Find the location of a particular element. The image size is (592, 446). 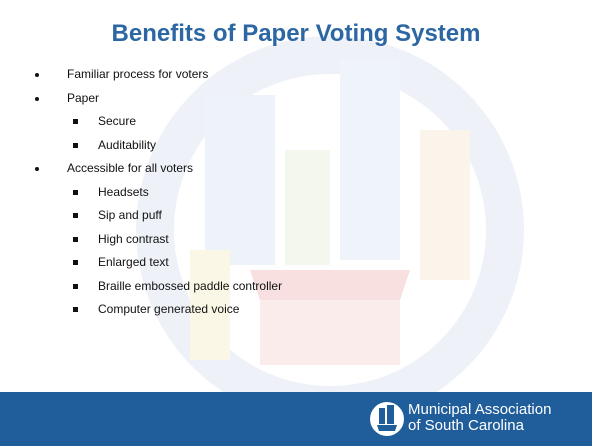

bullet-item: Accessible for all voters is located at coordinates (280, 169).